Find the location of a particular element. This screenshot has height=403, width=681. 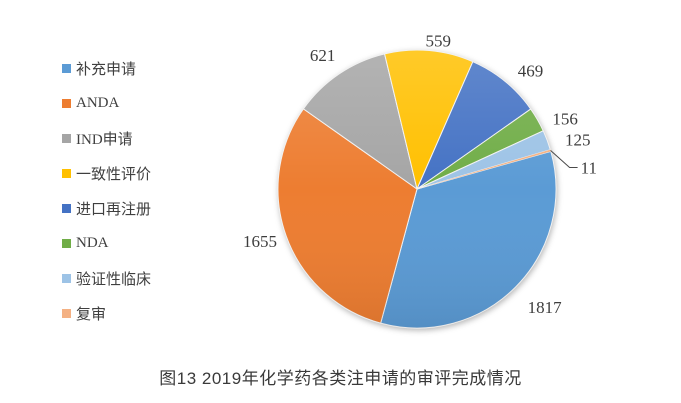

data-label: 1655 is located at coordinates (260, 241).